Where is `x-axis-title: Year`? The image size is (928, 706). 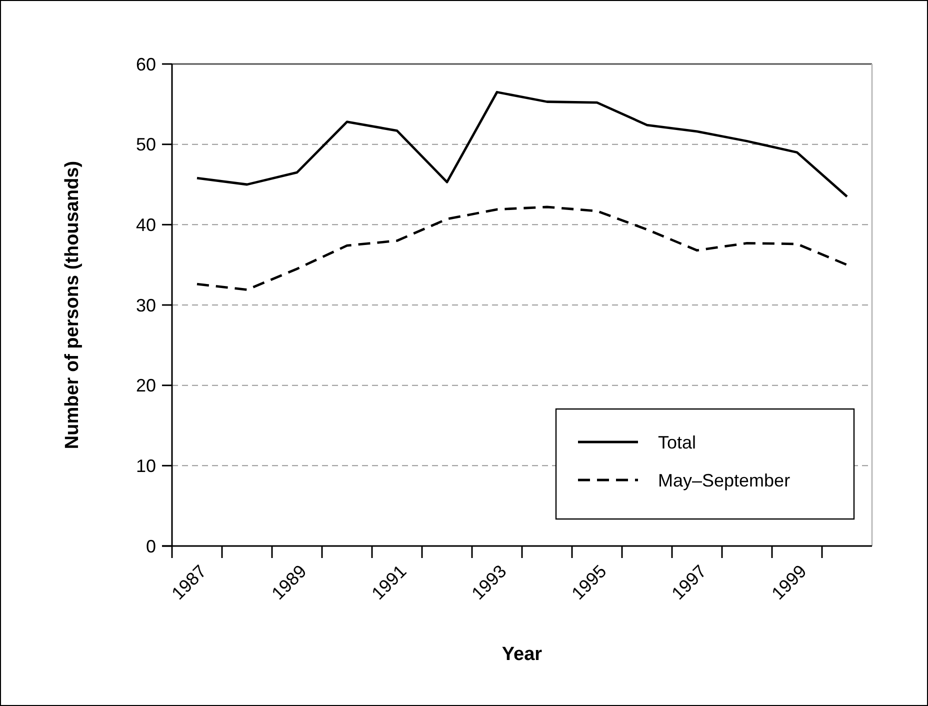
x-axis-title: Year is located at coordinates (522, 654).